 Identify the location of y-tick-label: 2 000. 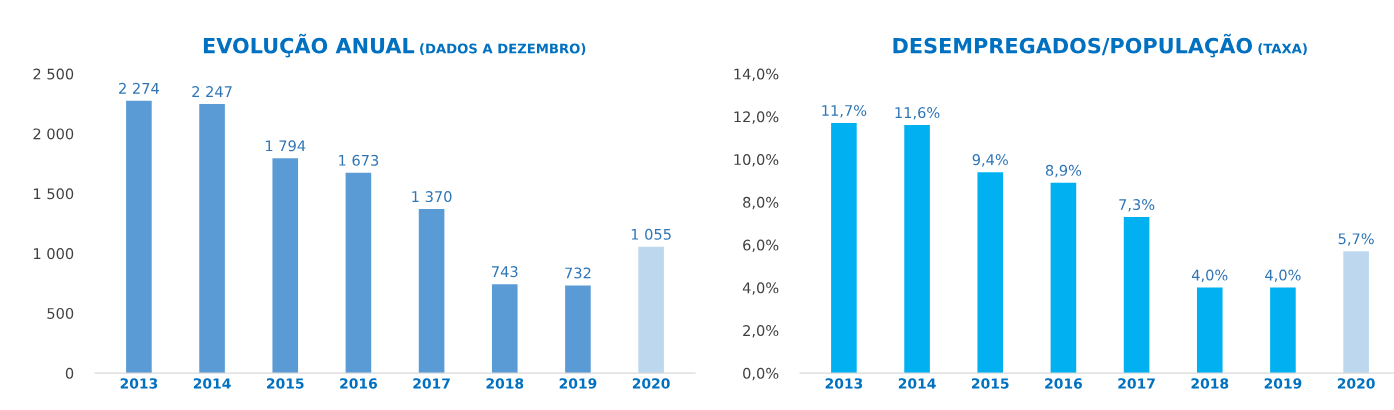
(53, 134).